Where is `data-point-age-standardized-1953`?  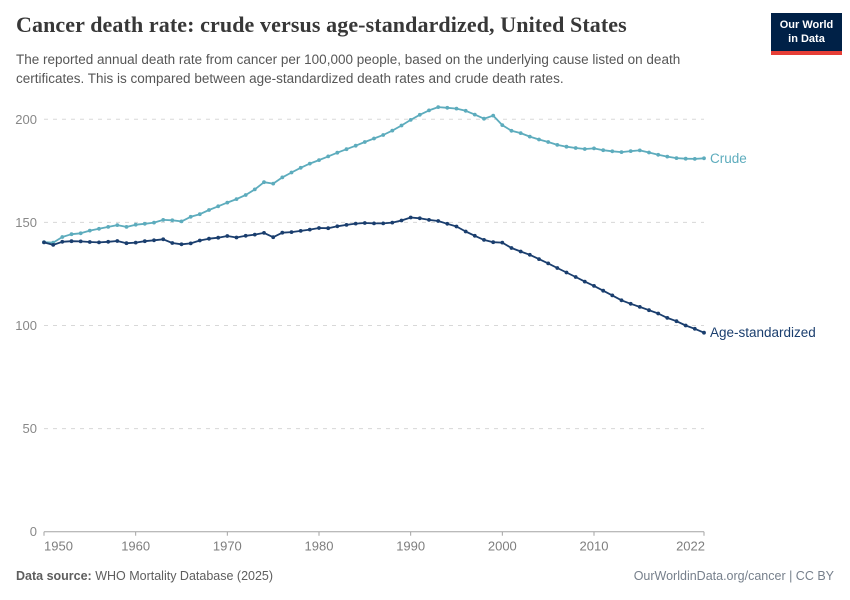
data-point-age-standardized-1953 is located at coordinates (71, 241).